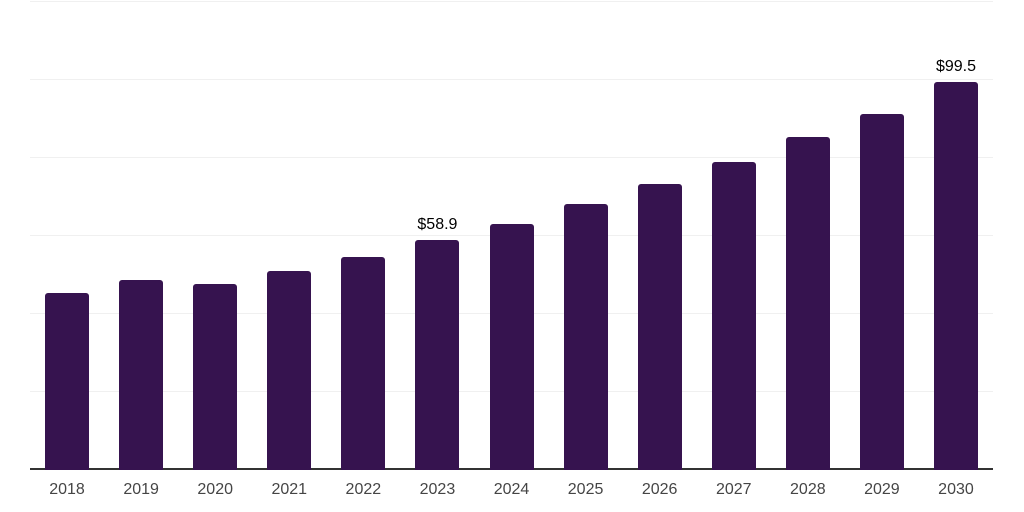 The height and width of the screenshot is (512, 1024). Describe the element at coordinates (141, 489) in the screenshot. I see `x-tick-label: 2019` at that location.